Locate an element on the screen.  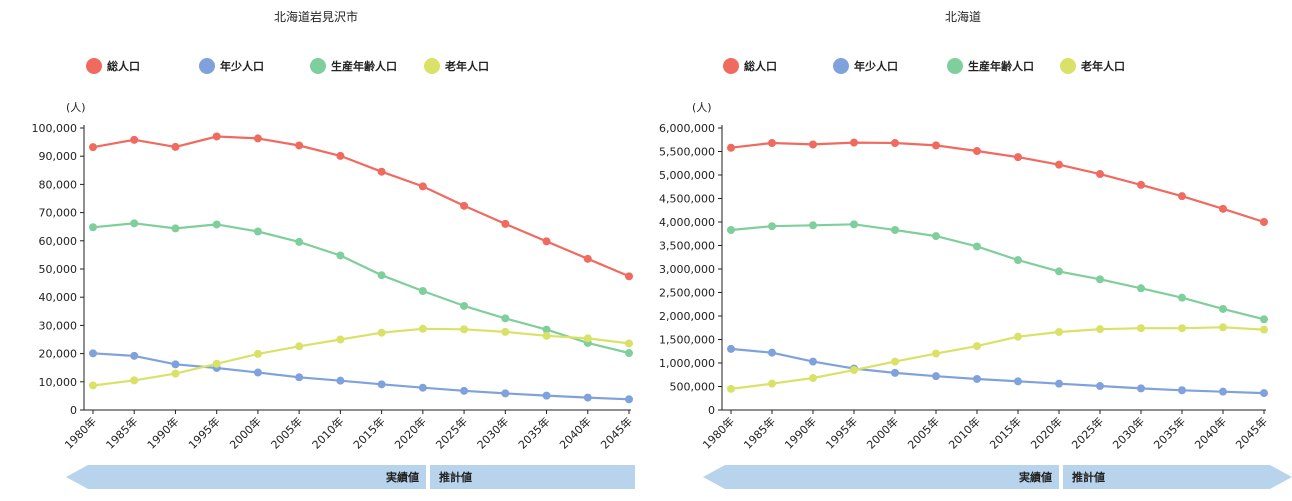
hokkaido-y-tick-label: 4,000,000 is located at coordinates (687, 222).